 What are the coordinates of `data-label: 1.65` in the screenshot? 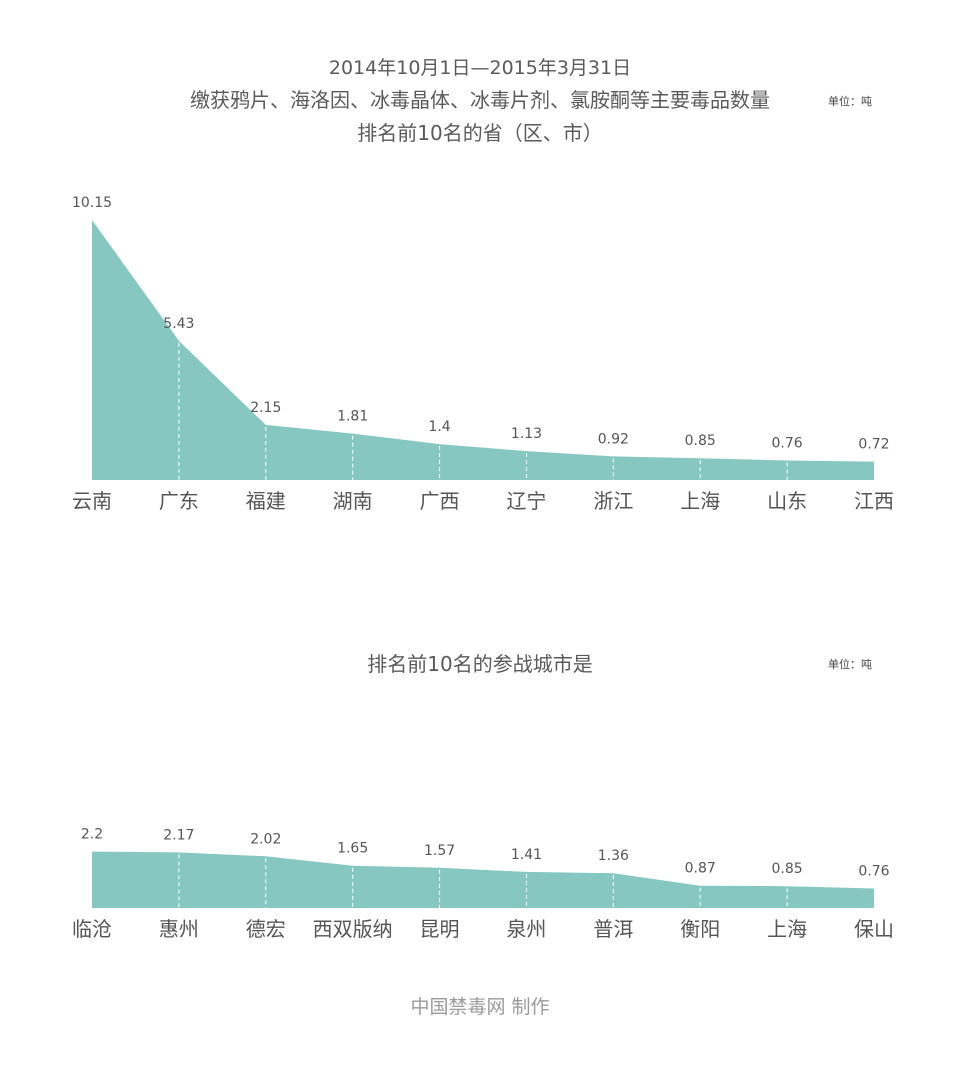 It's located at (352, 849).